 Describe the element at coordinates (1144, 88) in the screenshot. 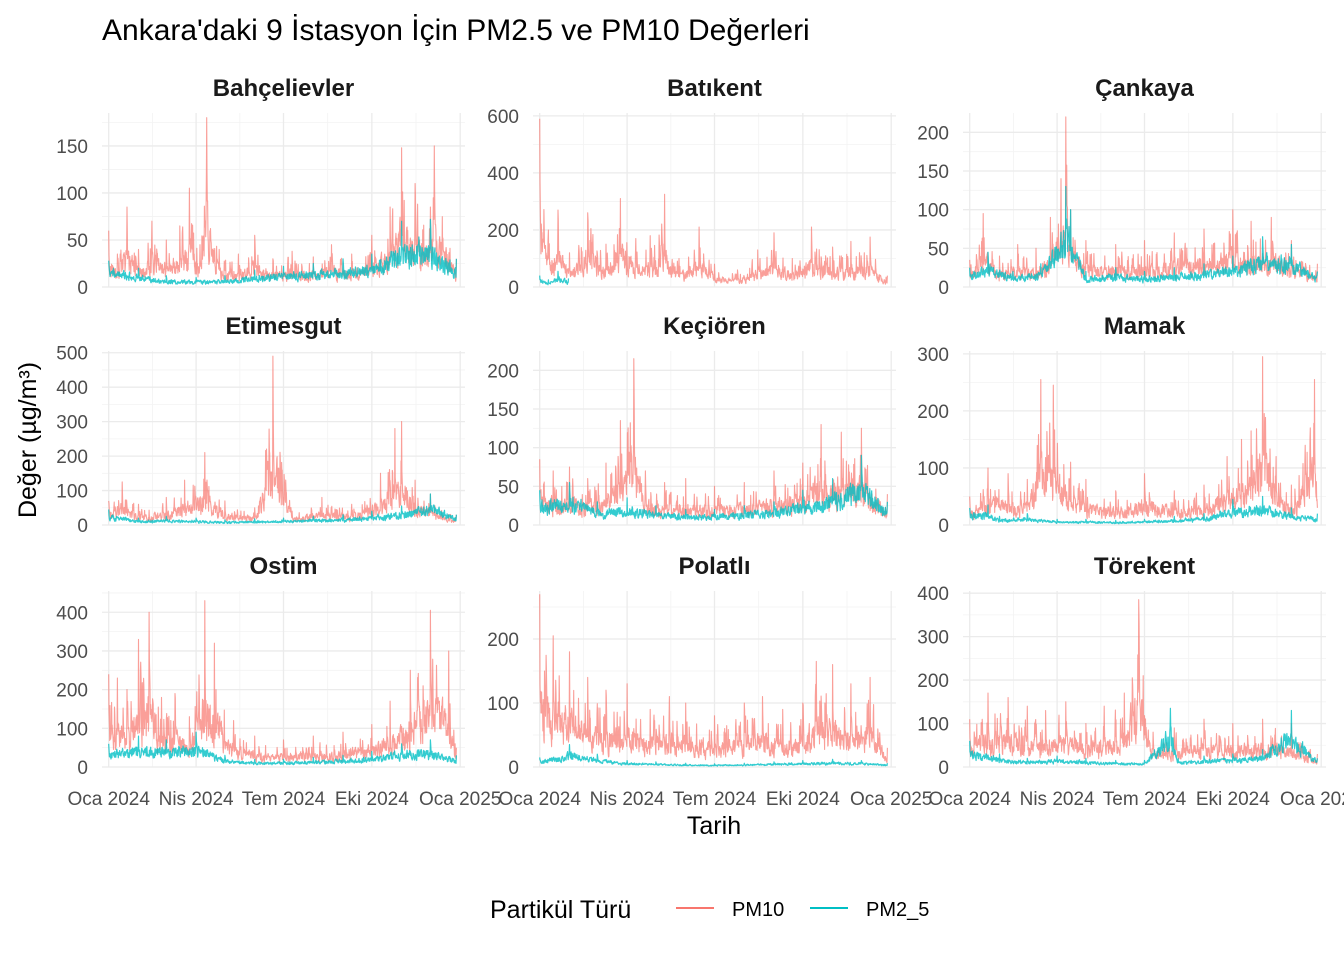

I see `facet-title-cankaya: Çankaya` at that location.